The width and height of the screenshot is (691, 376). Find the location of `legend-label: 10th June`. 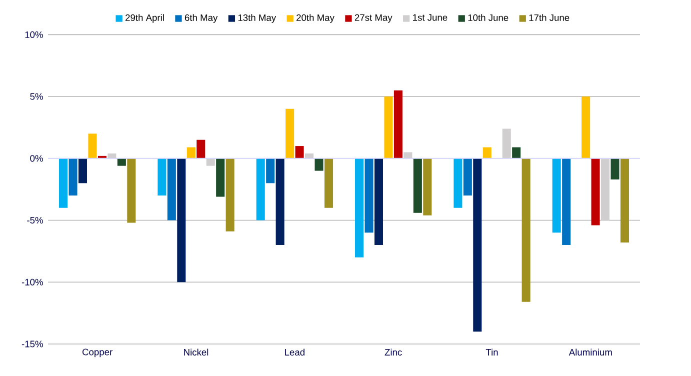

legend-label: 10th June is located at coordinates (488, 17).